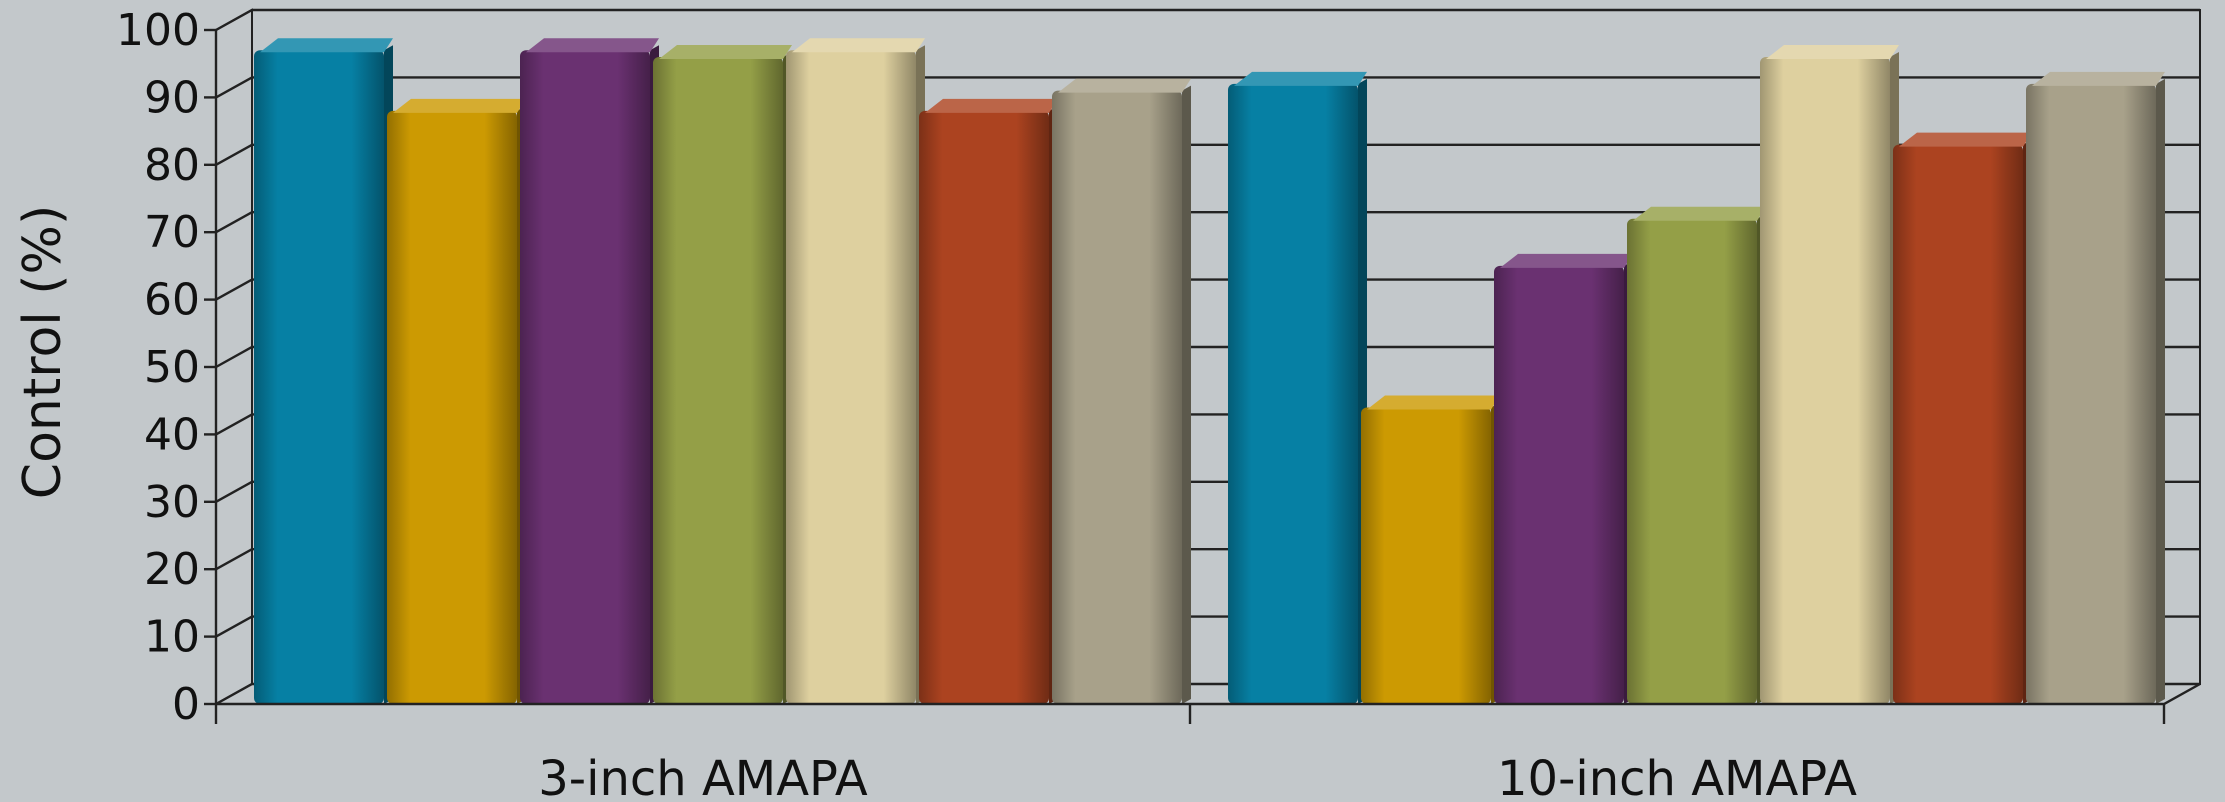  Describe the element at coordinates (158, 30) in the screenshot. I see `y-tick-label: 100` at that location.